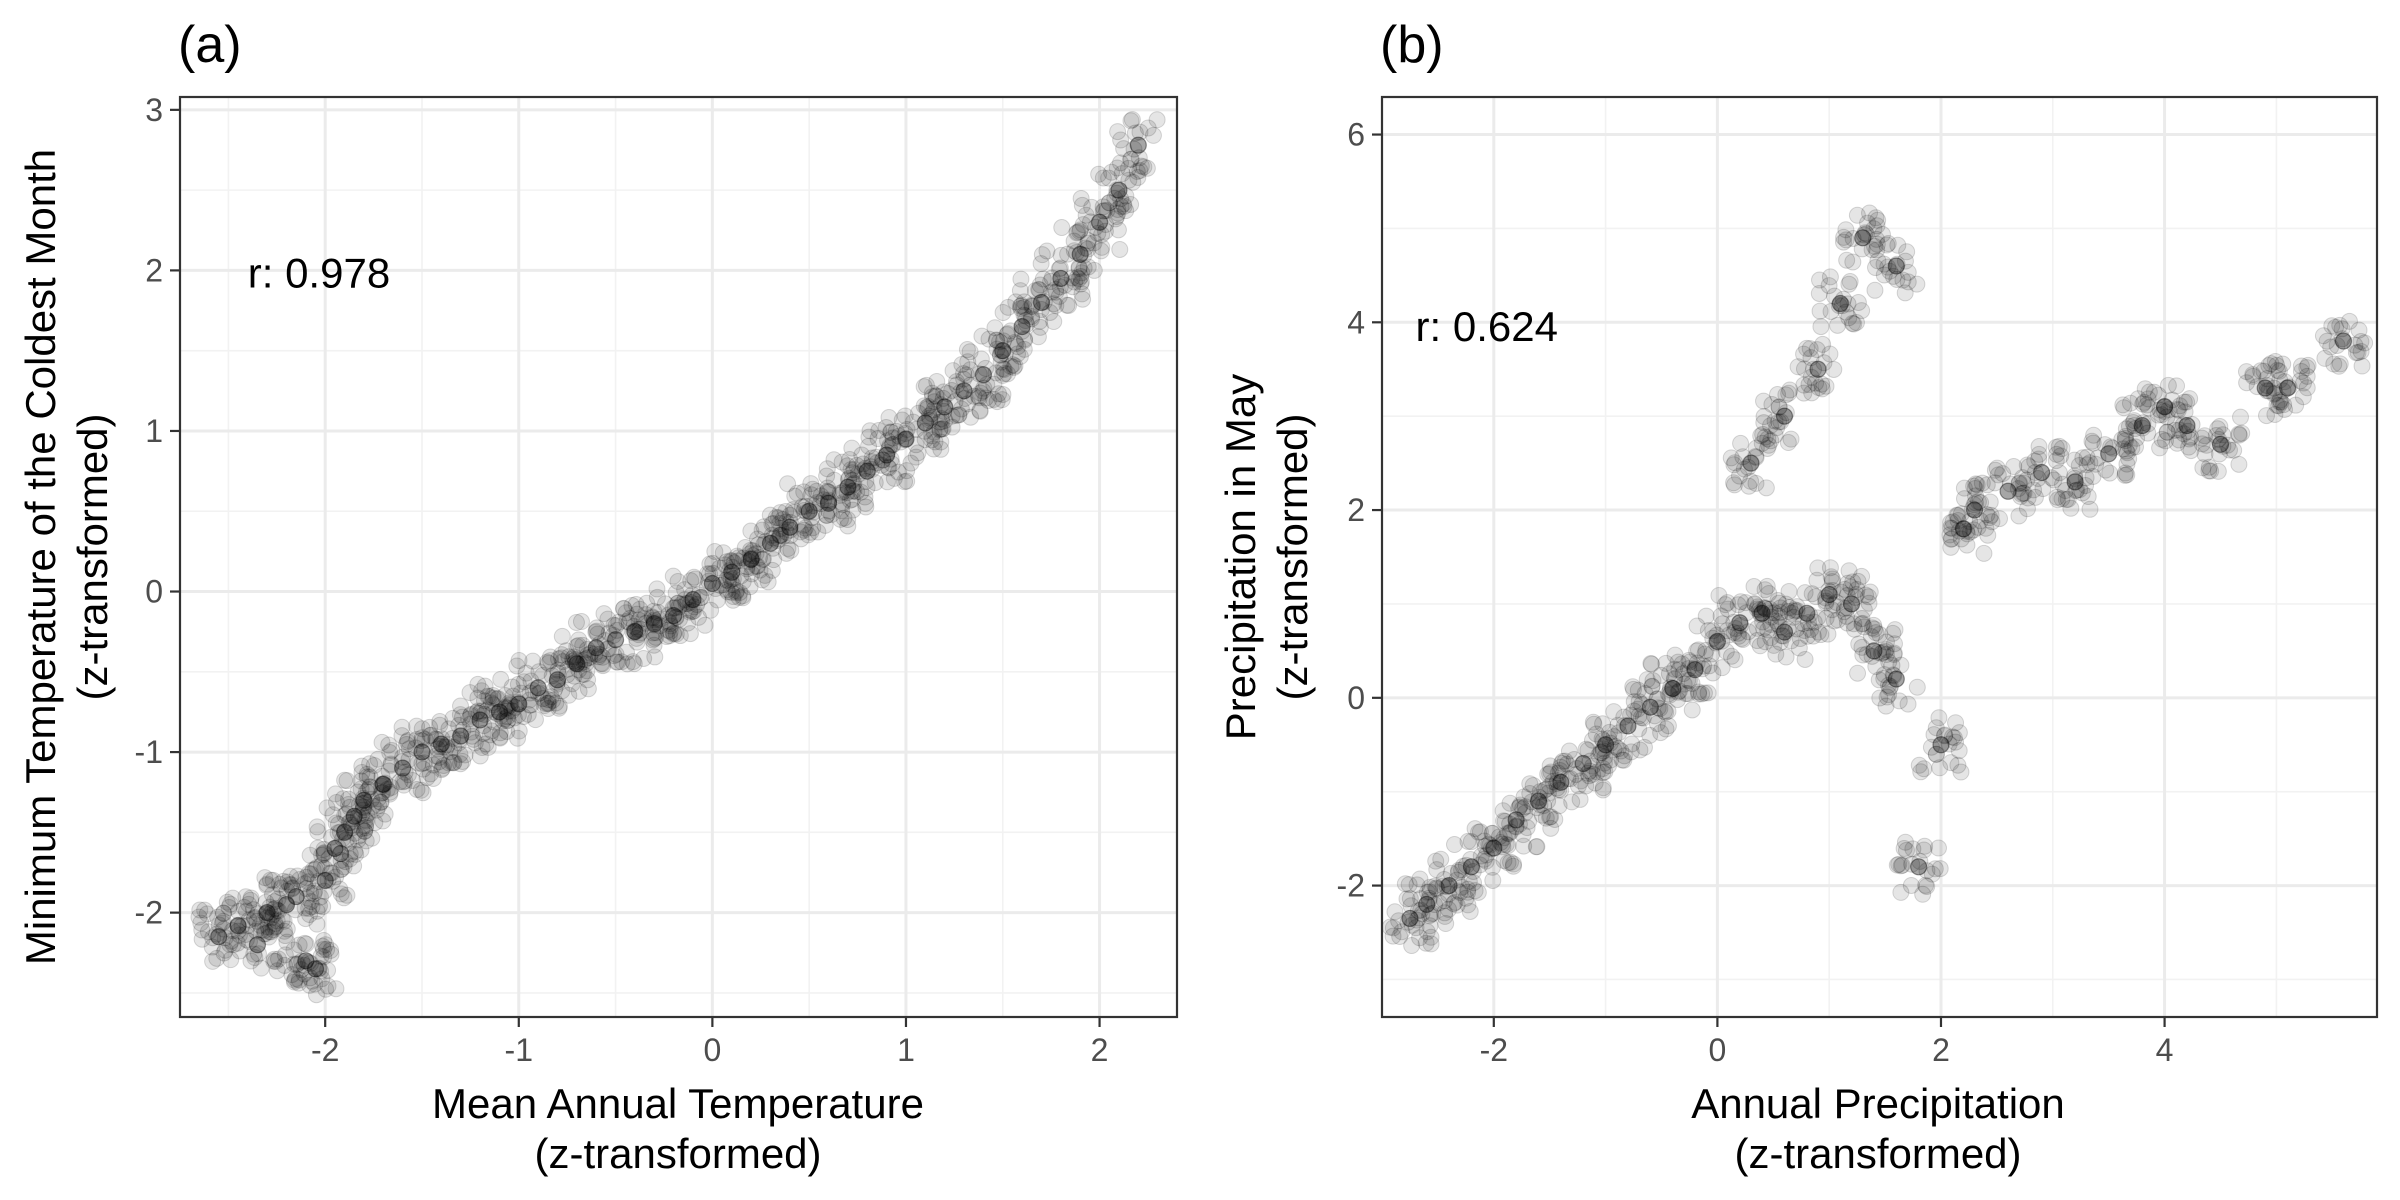 The image size is (2400, 1200). What do you see at coordinates (92, 556) in the screenshot?
I see `panel-a-y-title-line2: (z-transformed)` at bounding box center [92, 556].